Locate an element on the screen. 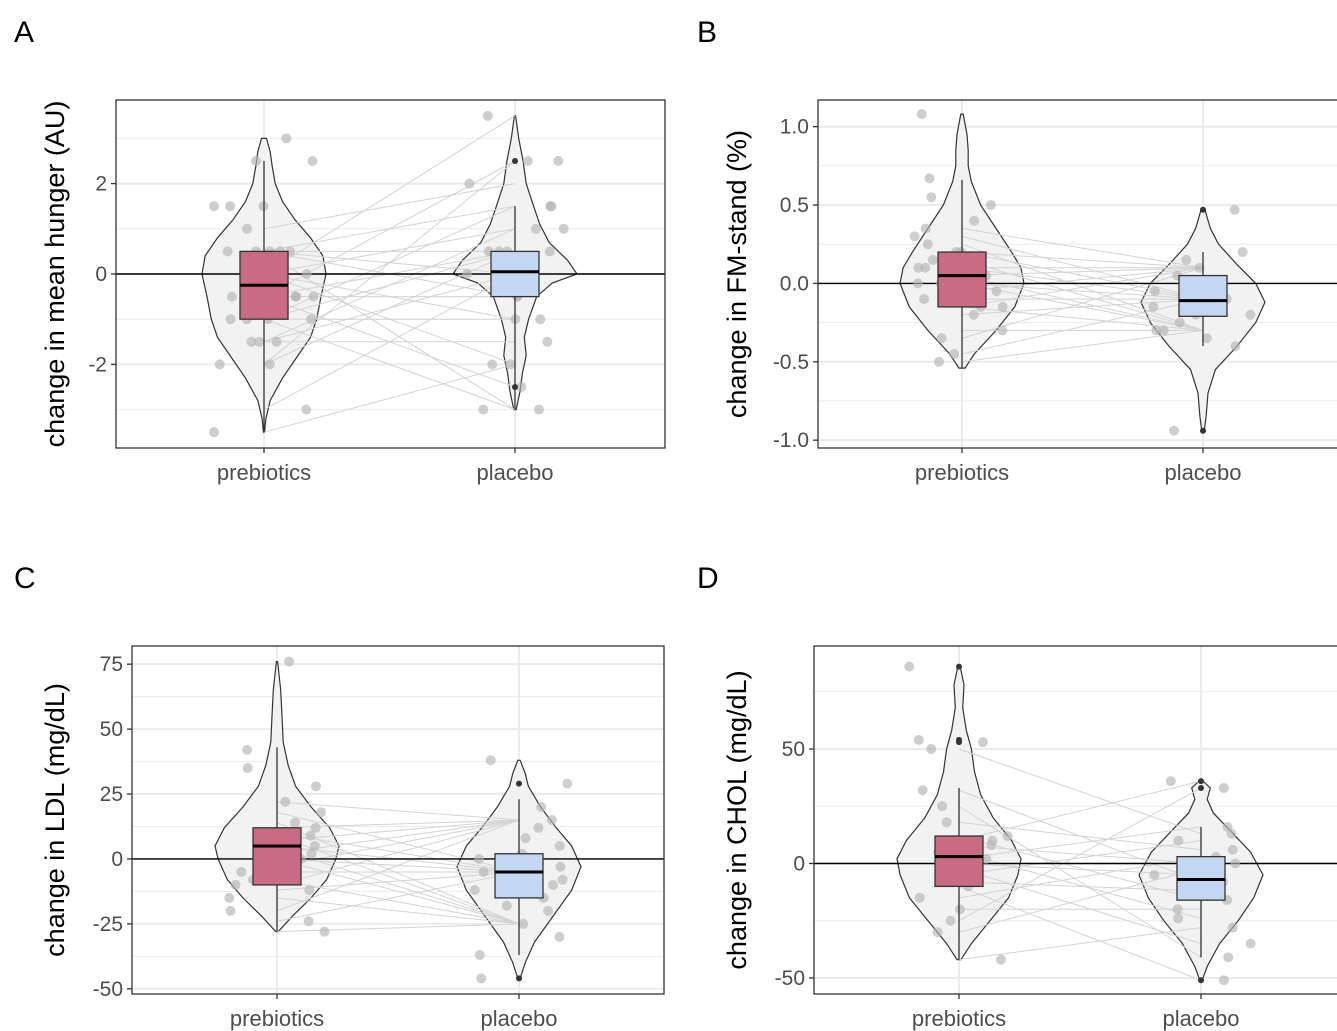  box-prebiotics is located at coordinates (962, 279).